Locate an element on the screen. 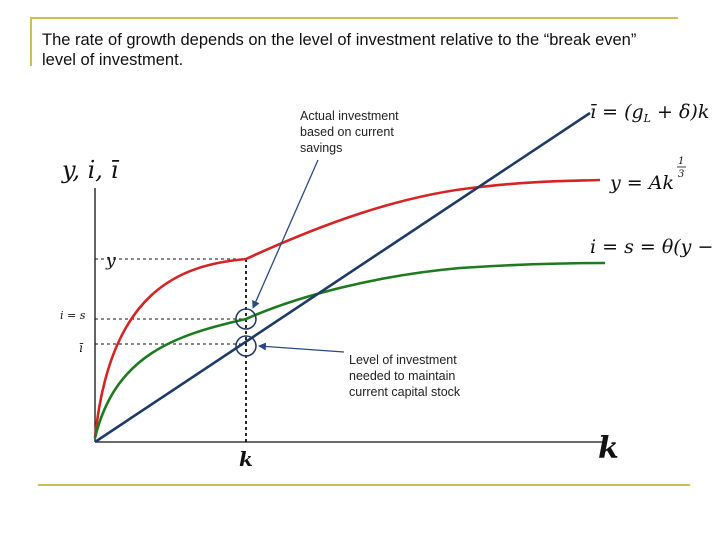  actual-investment-marker is located at coordinates (246, 319).